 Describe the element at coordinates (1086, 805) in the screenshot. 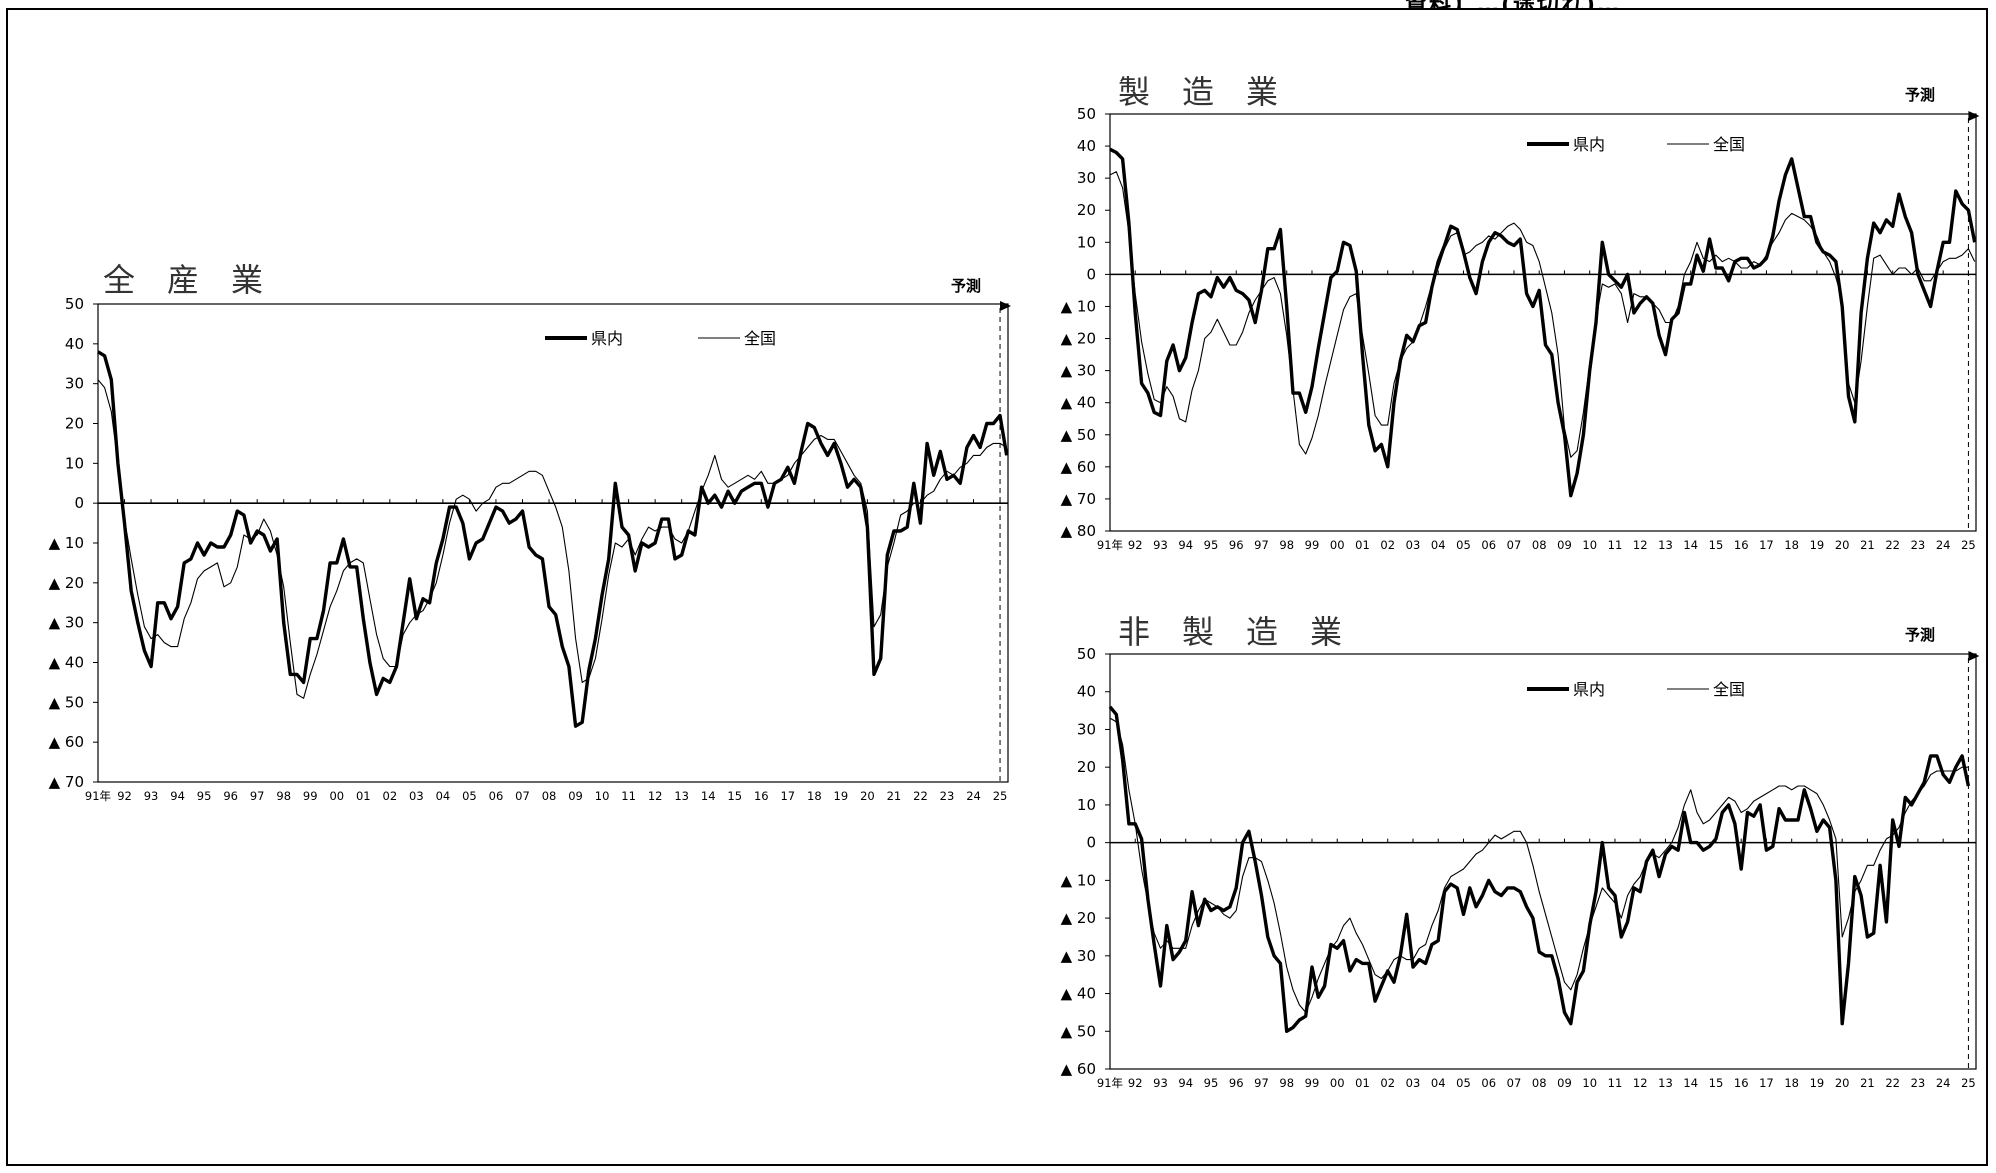

I see `y-tick-label: 10` at that location.